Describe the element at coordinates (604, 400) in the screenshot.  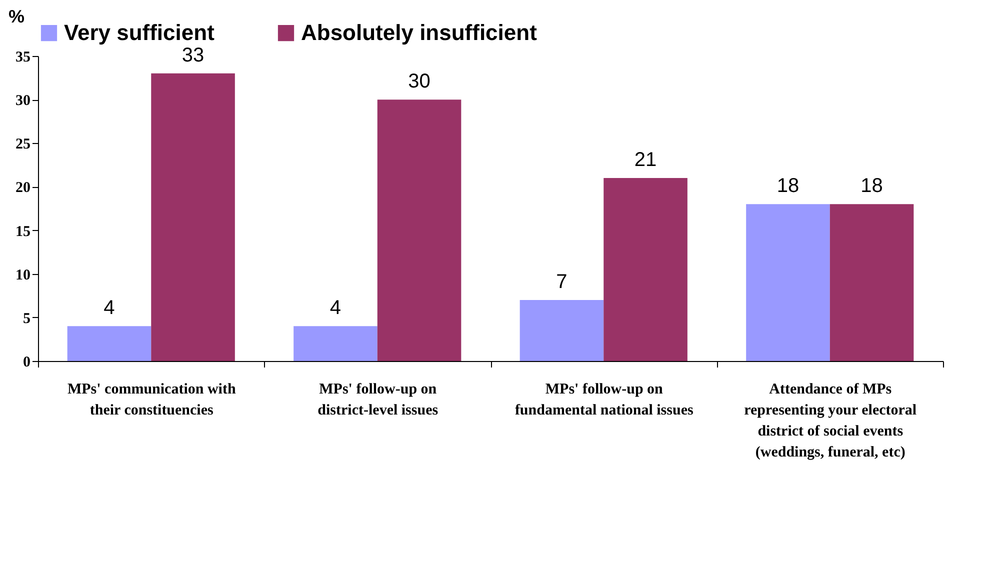
I see `x-tick-label: MPs' follow-up on fundamental national issues` at that location.